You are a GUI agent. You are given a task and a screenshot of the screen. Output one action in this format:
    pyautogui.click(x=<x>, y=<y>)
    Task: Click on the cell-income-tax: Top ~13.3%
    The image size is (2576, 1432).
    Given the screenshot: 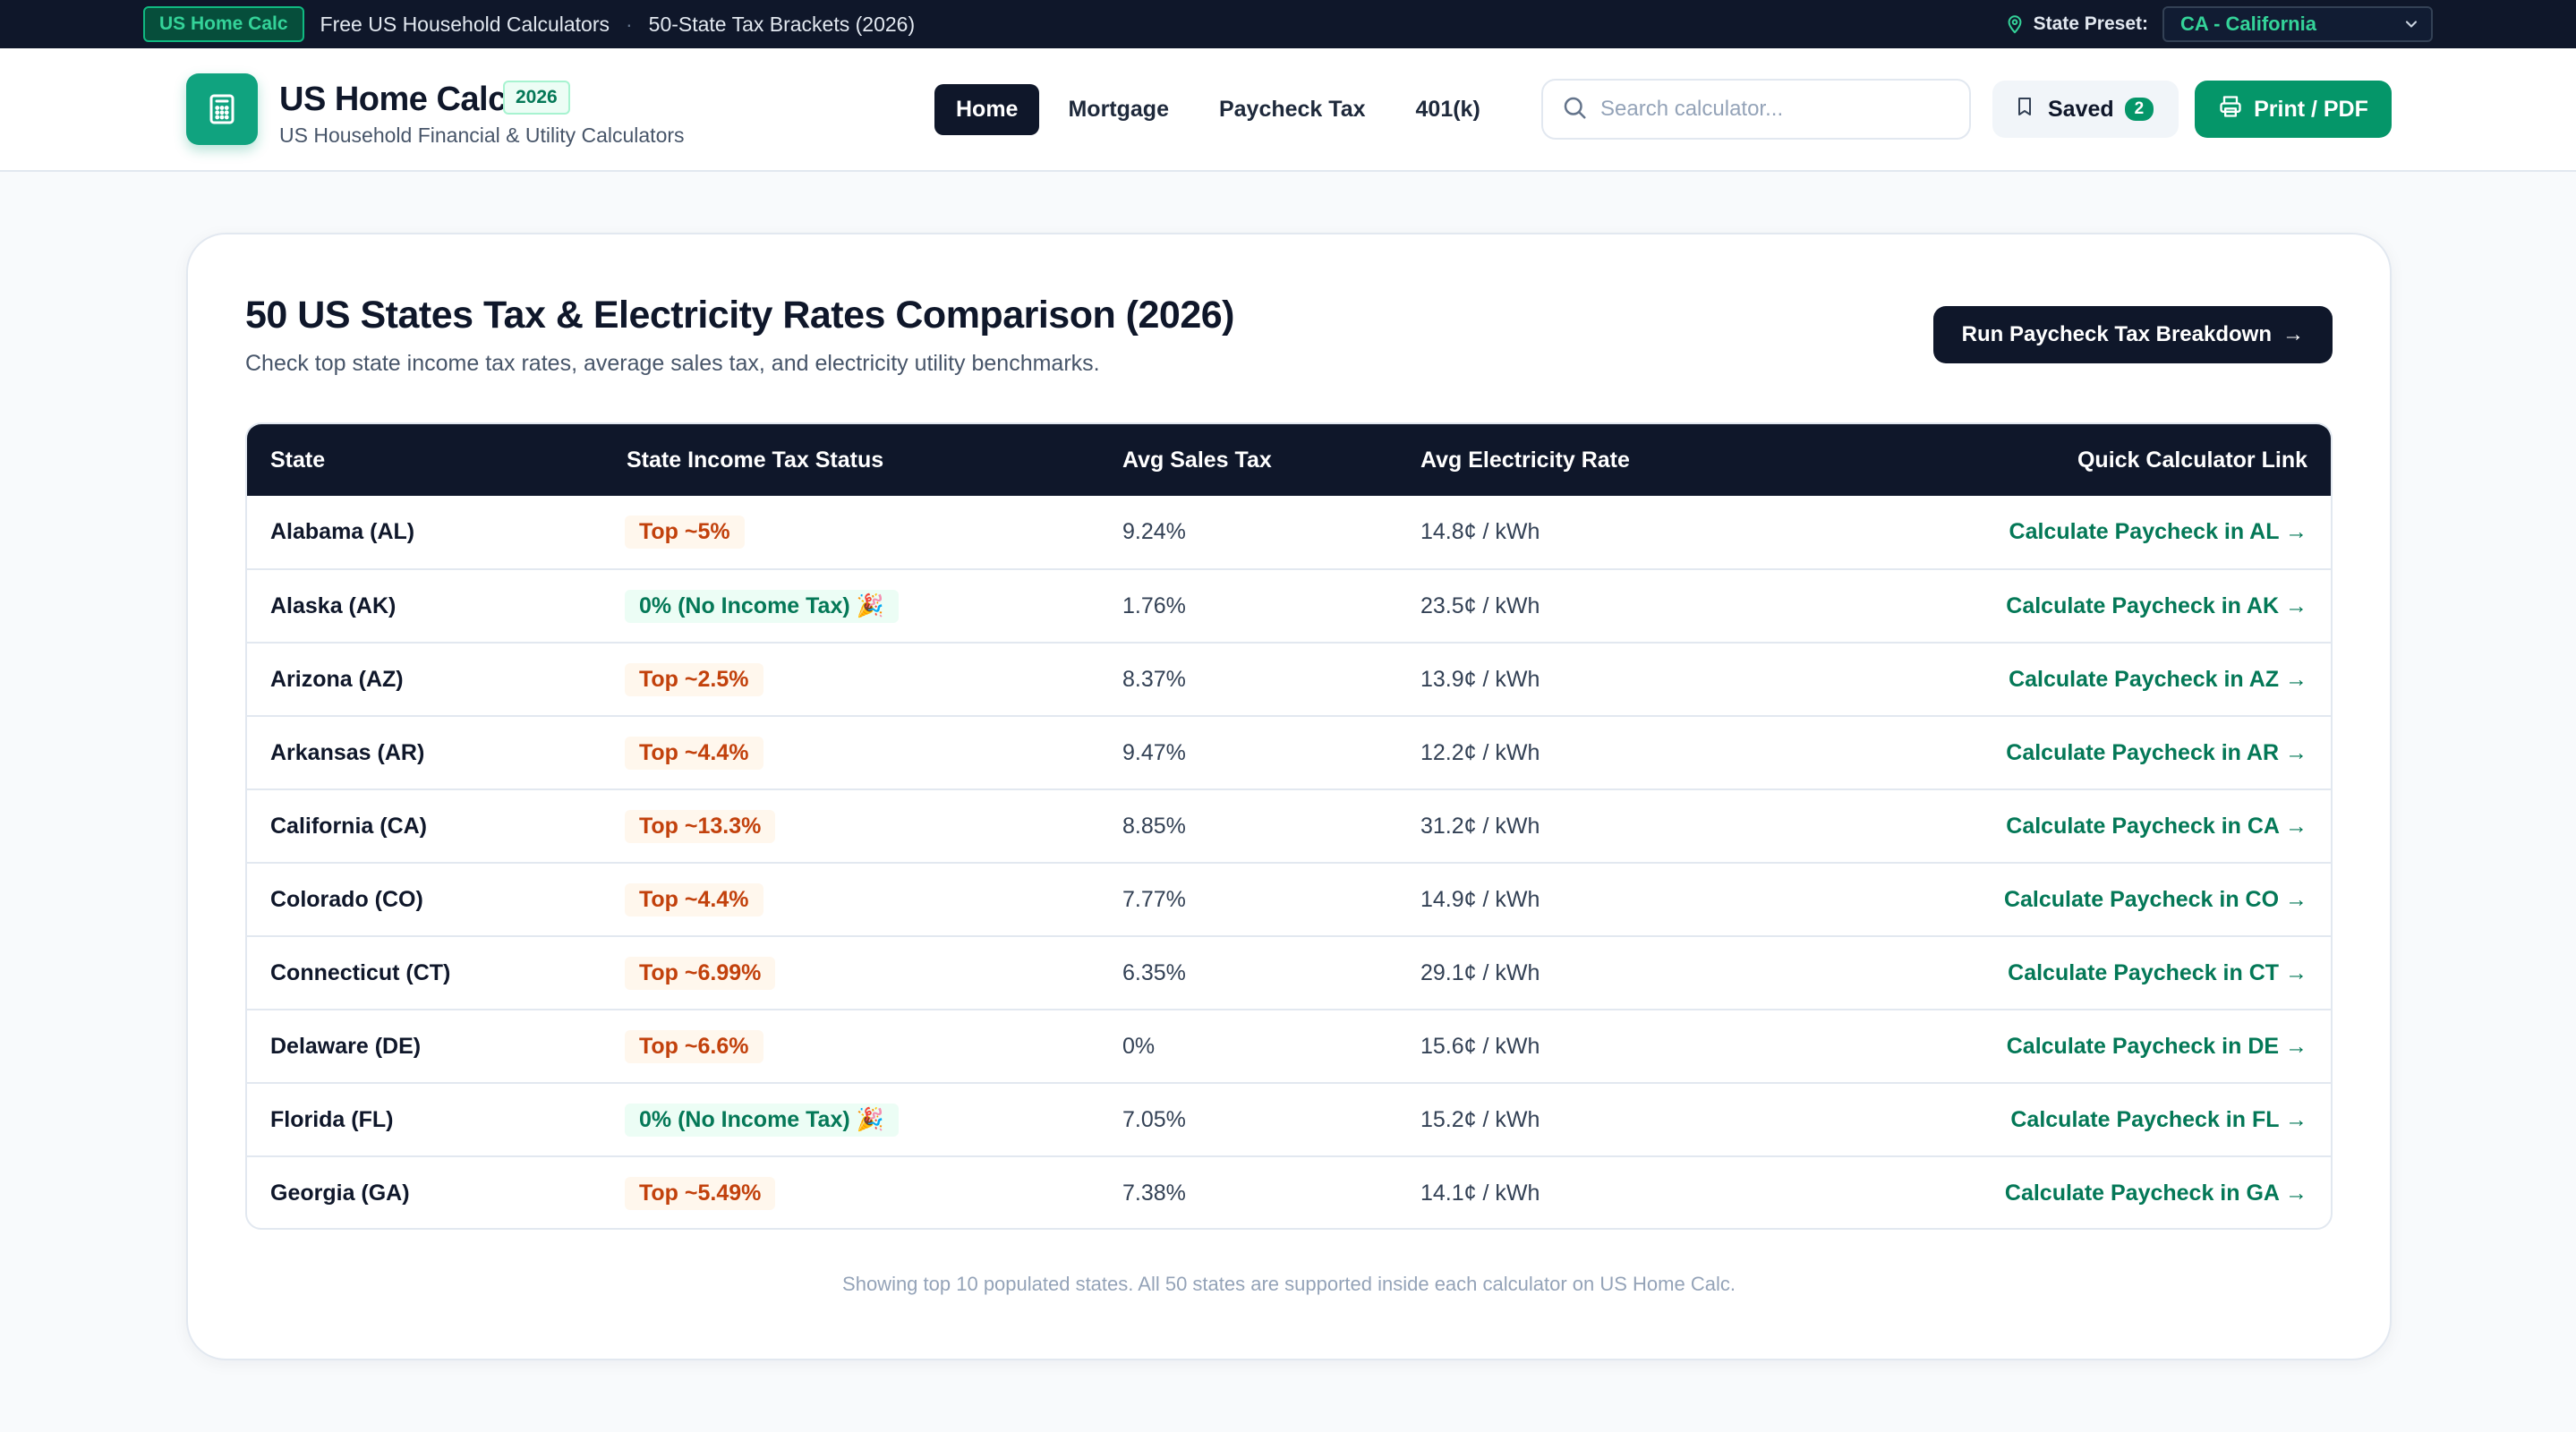 What is the action you would take?
    pyautogui.click(x=873, y=826)
    